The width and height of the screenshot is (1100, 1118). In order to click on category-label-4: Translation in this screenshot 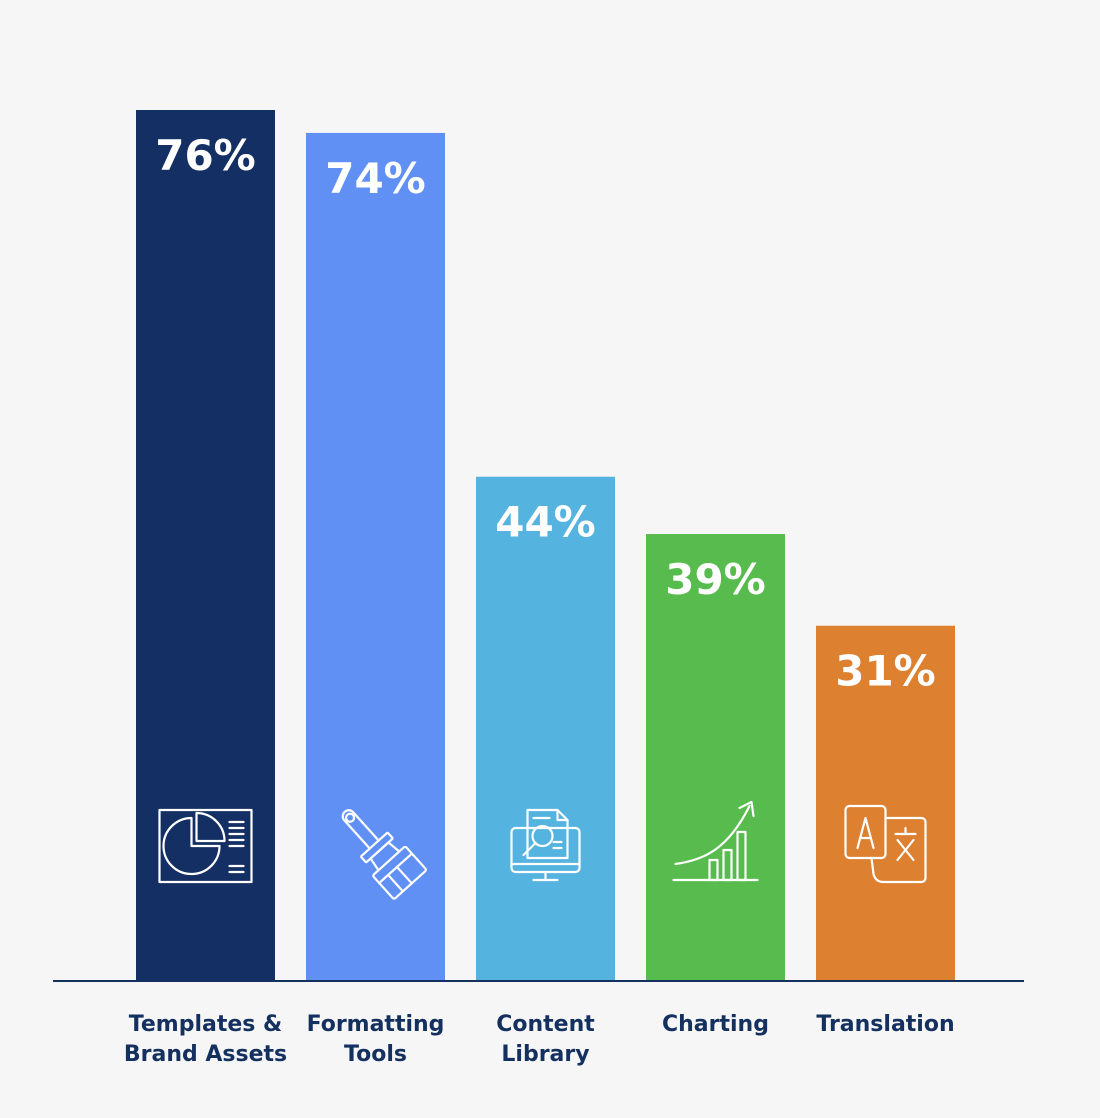, I will do `click(885, 1024)`.